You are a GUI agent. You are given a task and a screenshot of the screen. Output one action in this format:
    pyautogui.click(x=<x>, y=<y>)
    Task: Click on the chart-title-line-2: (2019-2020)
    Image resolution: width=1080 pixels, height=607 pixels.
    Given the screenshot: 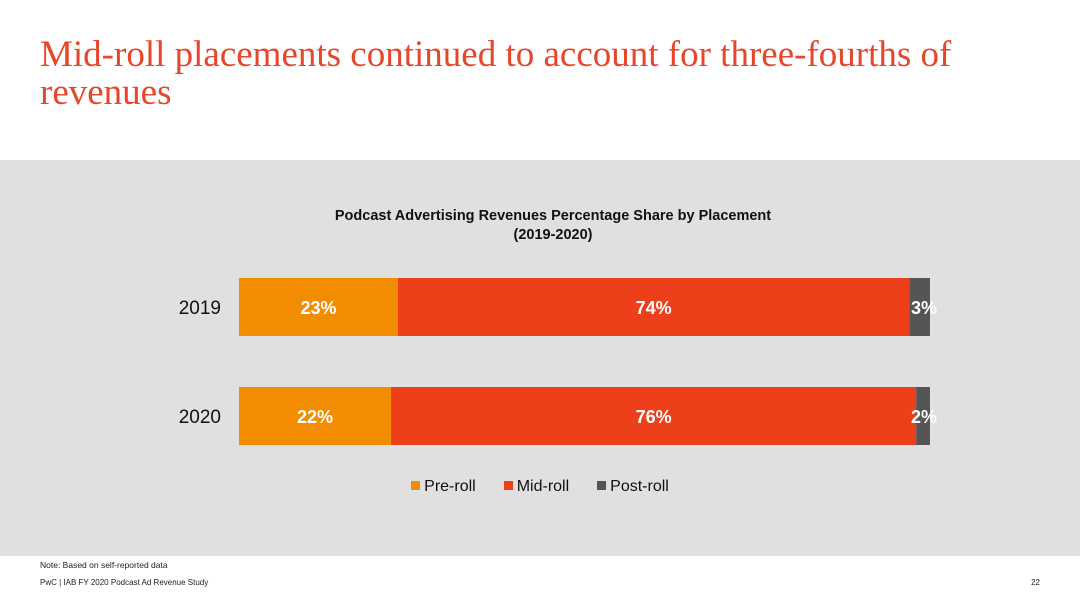 What is the action you would take?
    pyautogui.click(x=553, y=235)
    